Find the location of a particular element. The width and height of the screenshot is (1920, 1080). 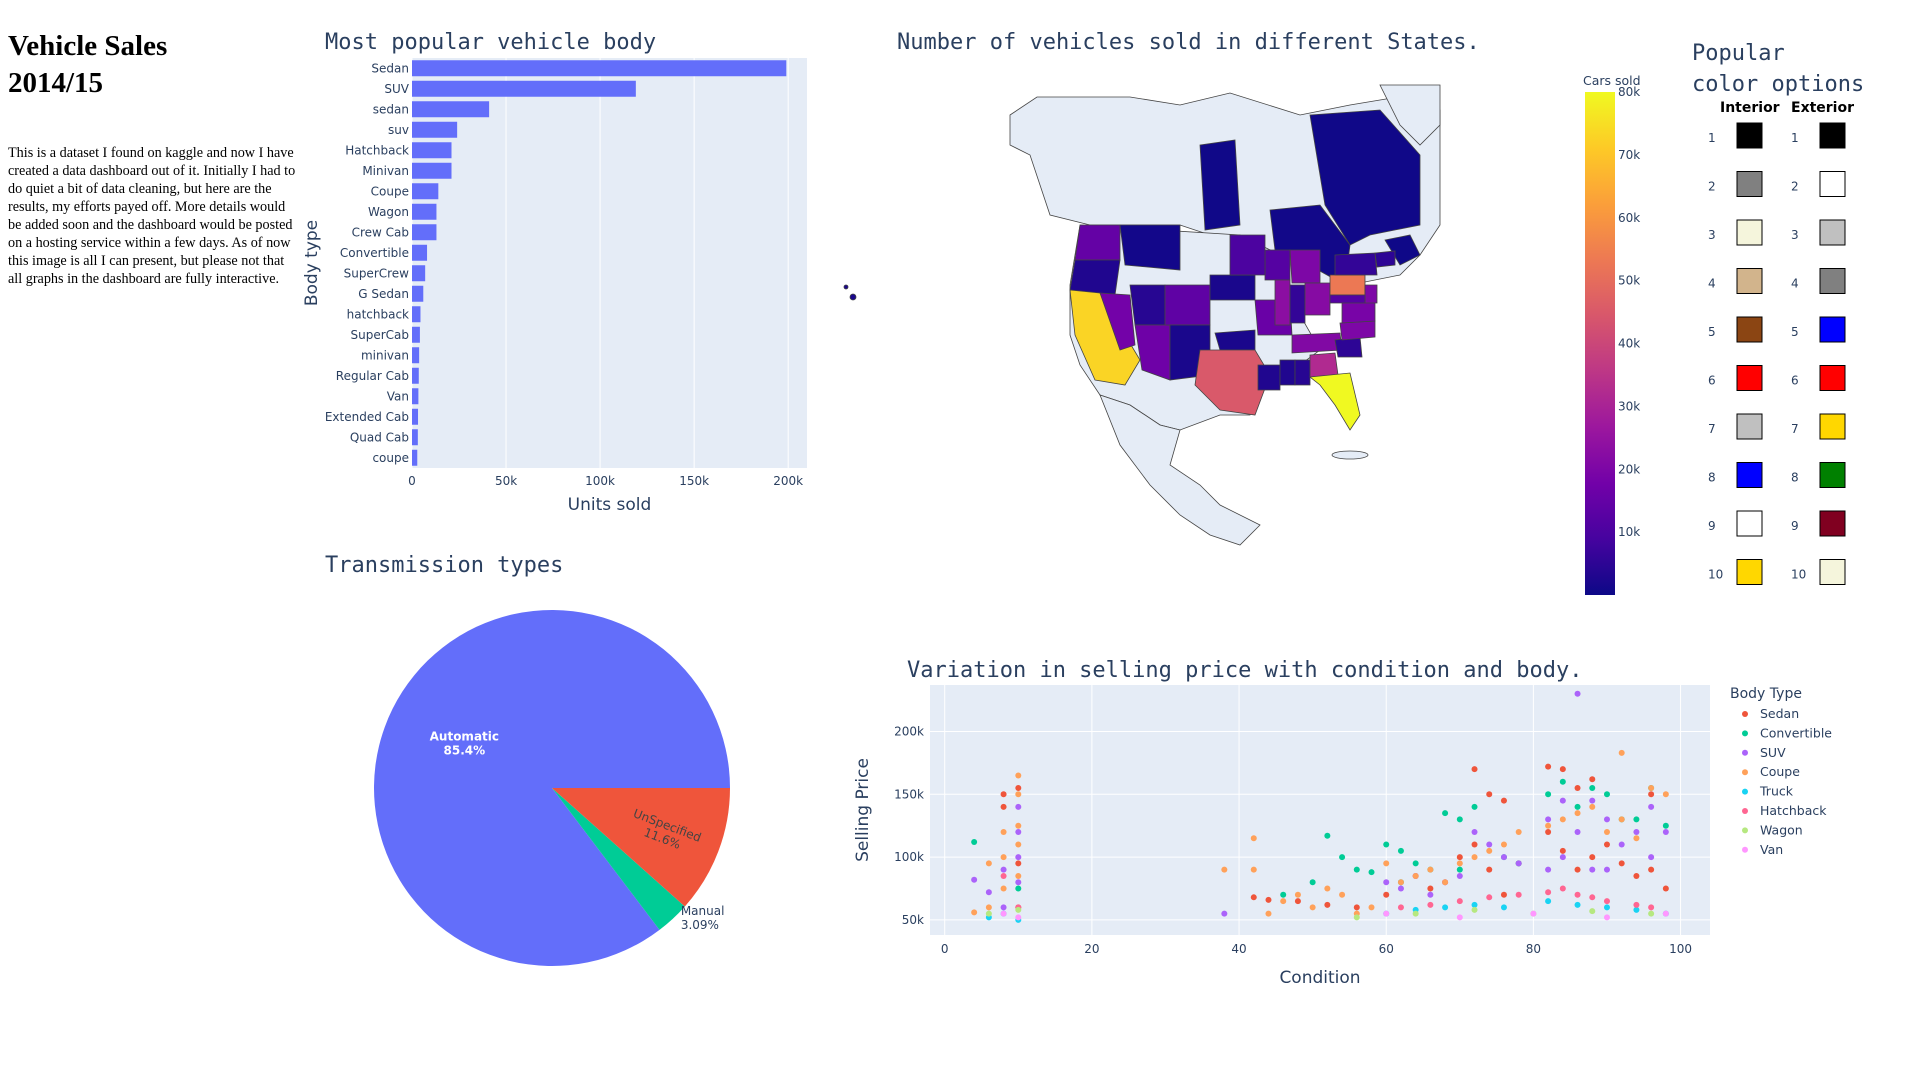

bar-category-label: G Sedan is located at coordinates (383, 294).